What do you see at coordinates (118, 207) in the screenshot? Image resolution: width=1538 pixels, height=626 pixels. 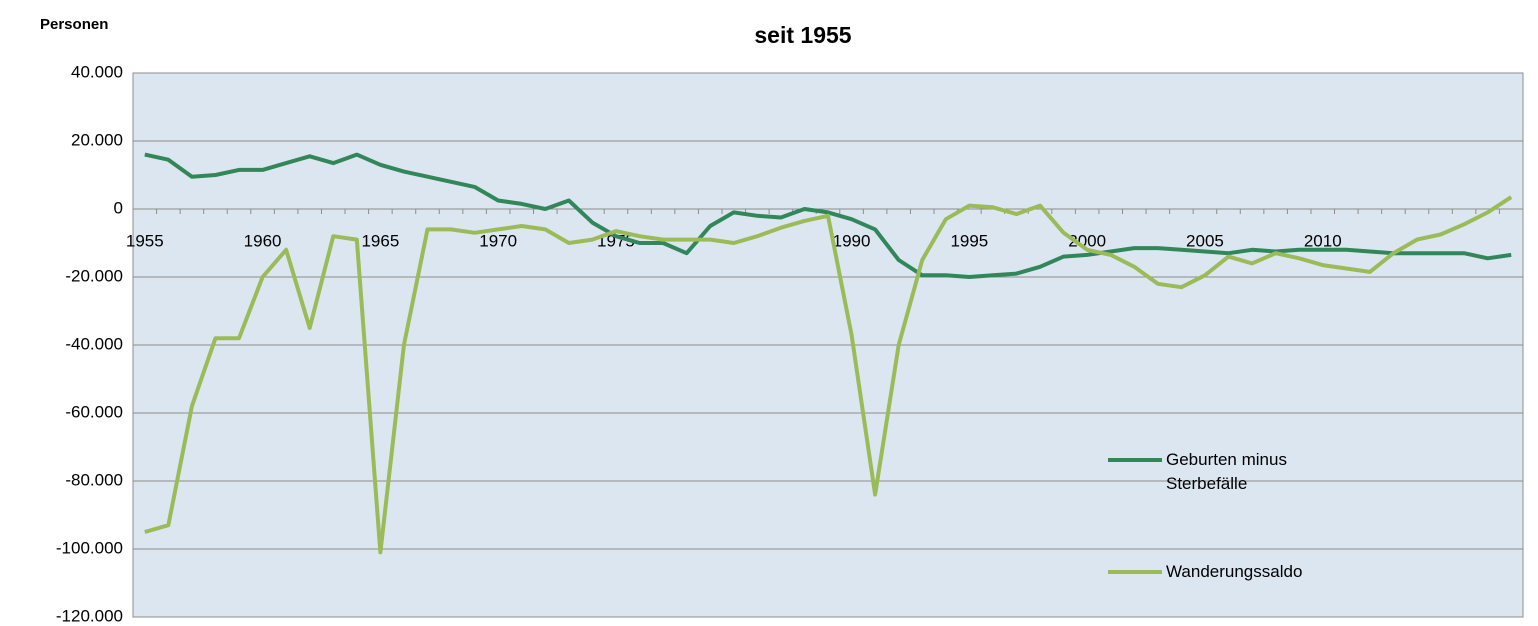 I see `y-tick-label: 0` at bounding box center [118, 207].